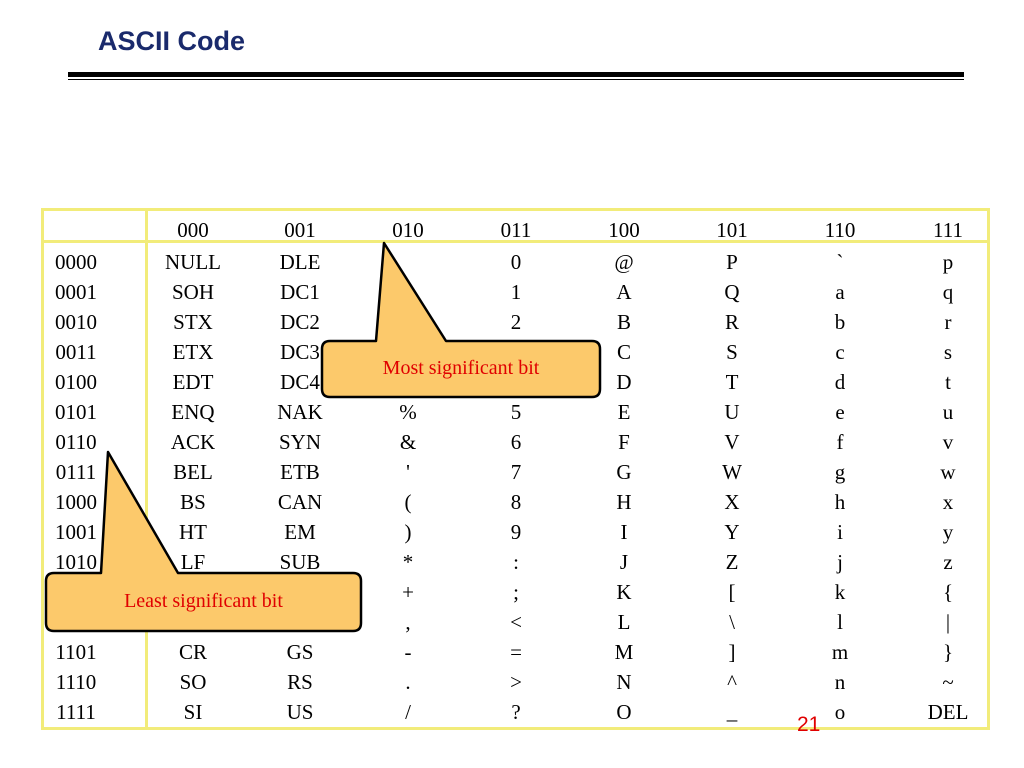 This screenshot has height=768, width=1024. Describe the element at coordinates (948, 712) in the screenshot. I see `table-cell: DEL` at that location.